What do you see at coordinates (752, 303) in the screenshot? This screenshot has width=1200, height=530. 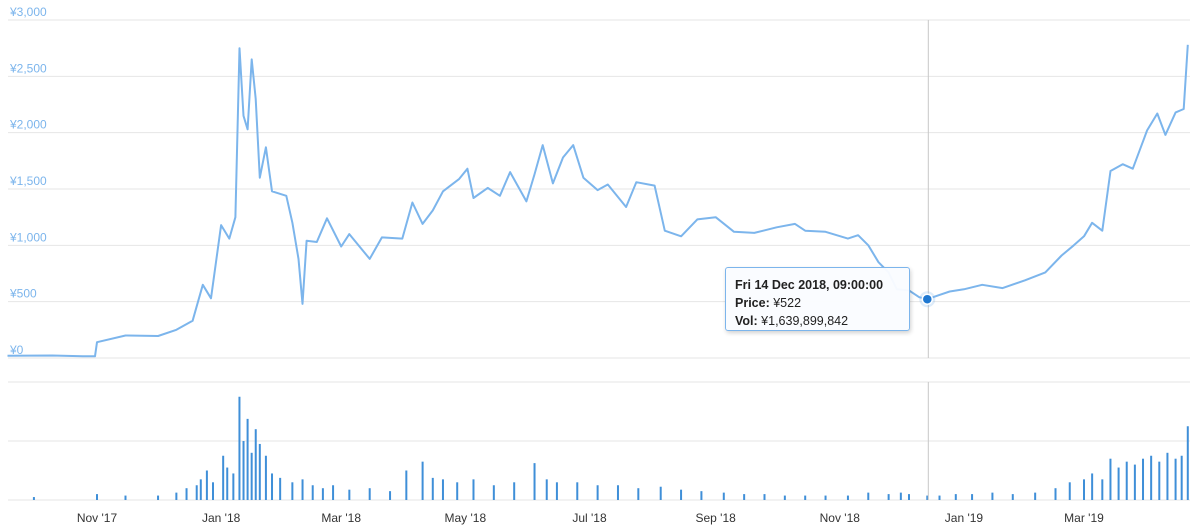 I see `tooltip-price-label: Price:` at bounding box center [752, 303].